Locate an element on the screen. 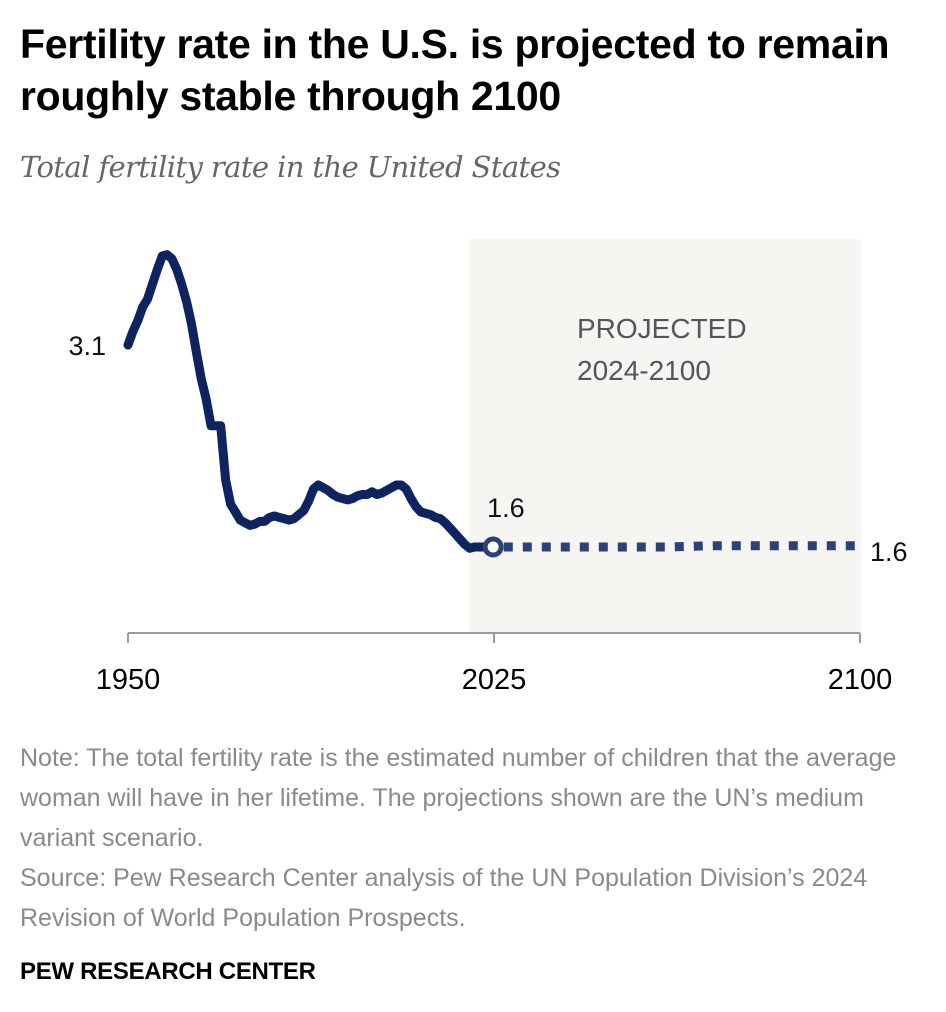 This screenshot has width=946, height=1012. x-axis-ticks: 1950 2025 2100 is located at coordinates (494, 664).